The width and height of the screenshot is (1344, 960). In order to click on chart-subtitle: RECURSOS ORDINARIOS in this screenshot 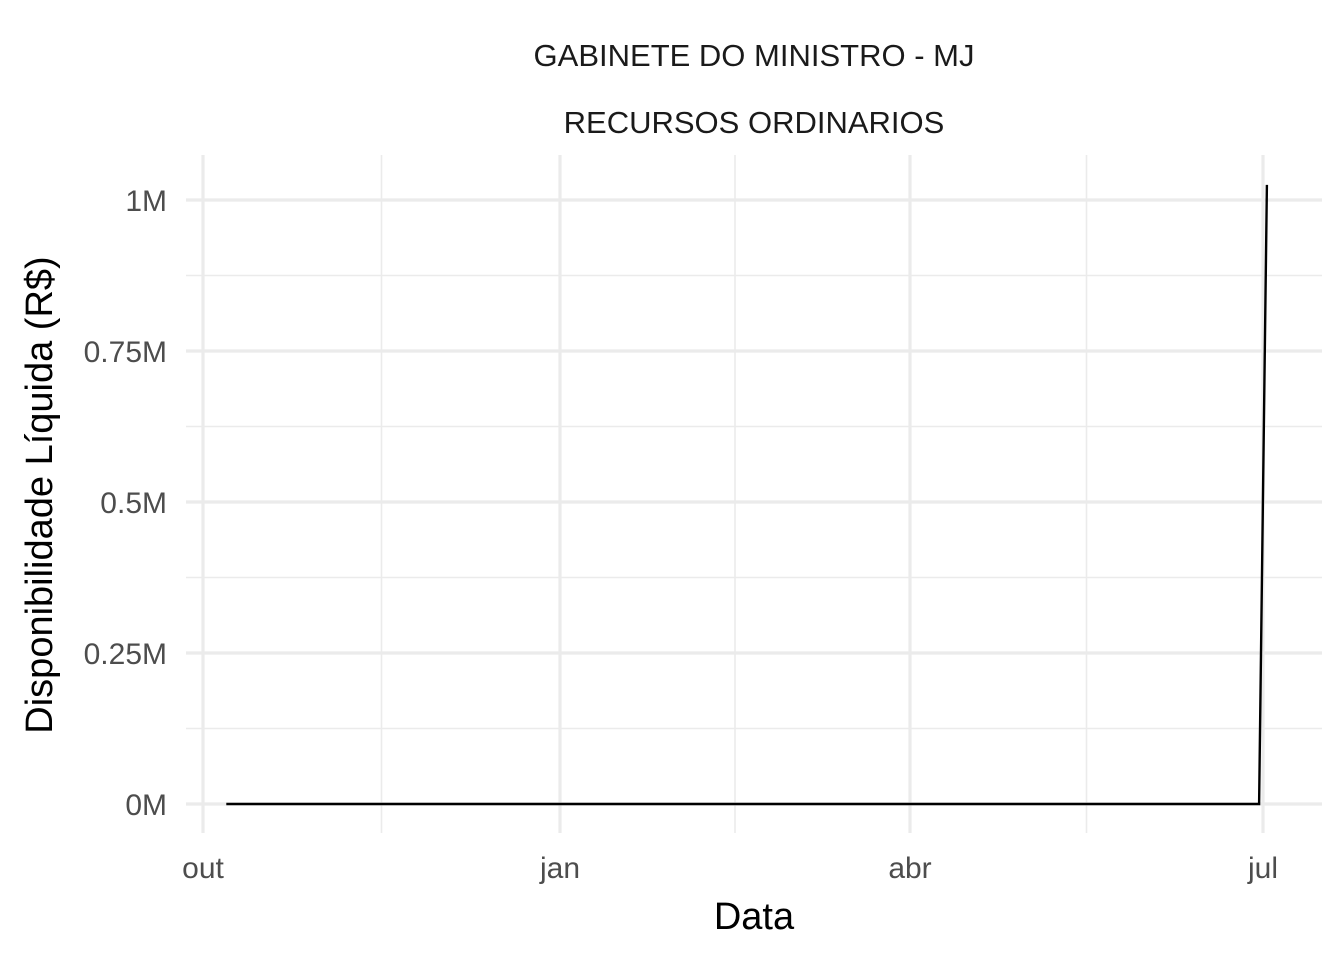, I will do `click(754, 122)`.